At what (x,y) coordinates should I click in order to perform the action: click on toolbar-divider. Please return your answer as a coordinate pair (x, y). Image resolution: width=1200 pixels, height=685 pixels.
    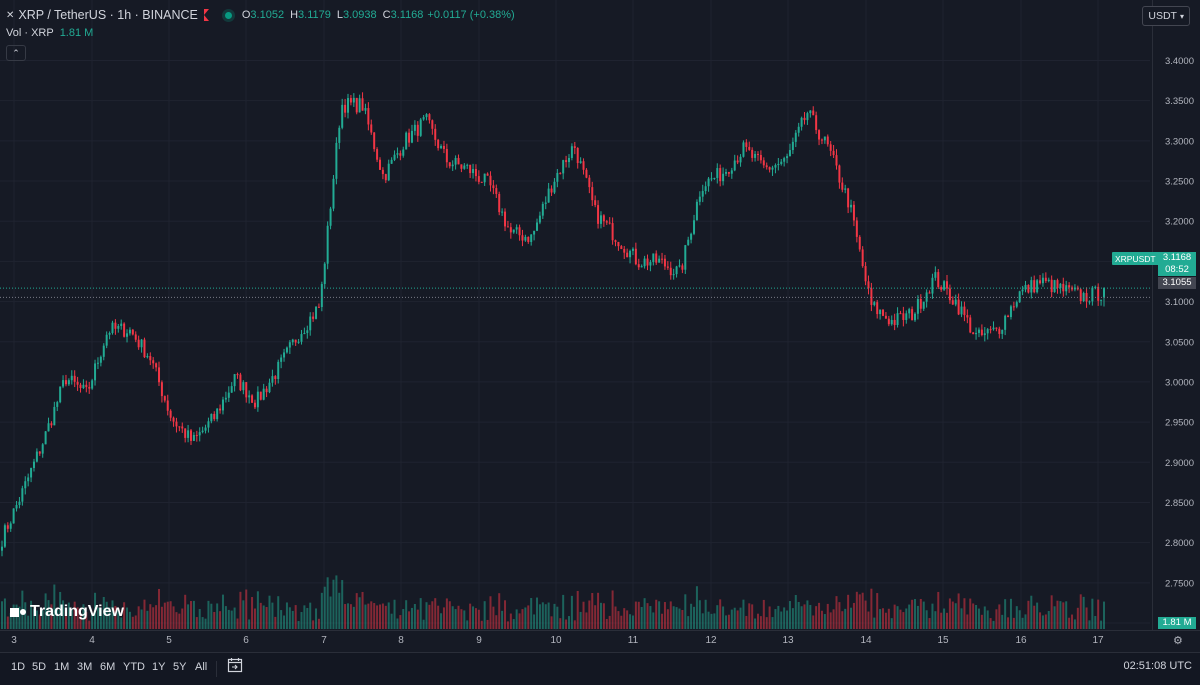
    Looking at the image, I should click on (216, 669).